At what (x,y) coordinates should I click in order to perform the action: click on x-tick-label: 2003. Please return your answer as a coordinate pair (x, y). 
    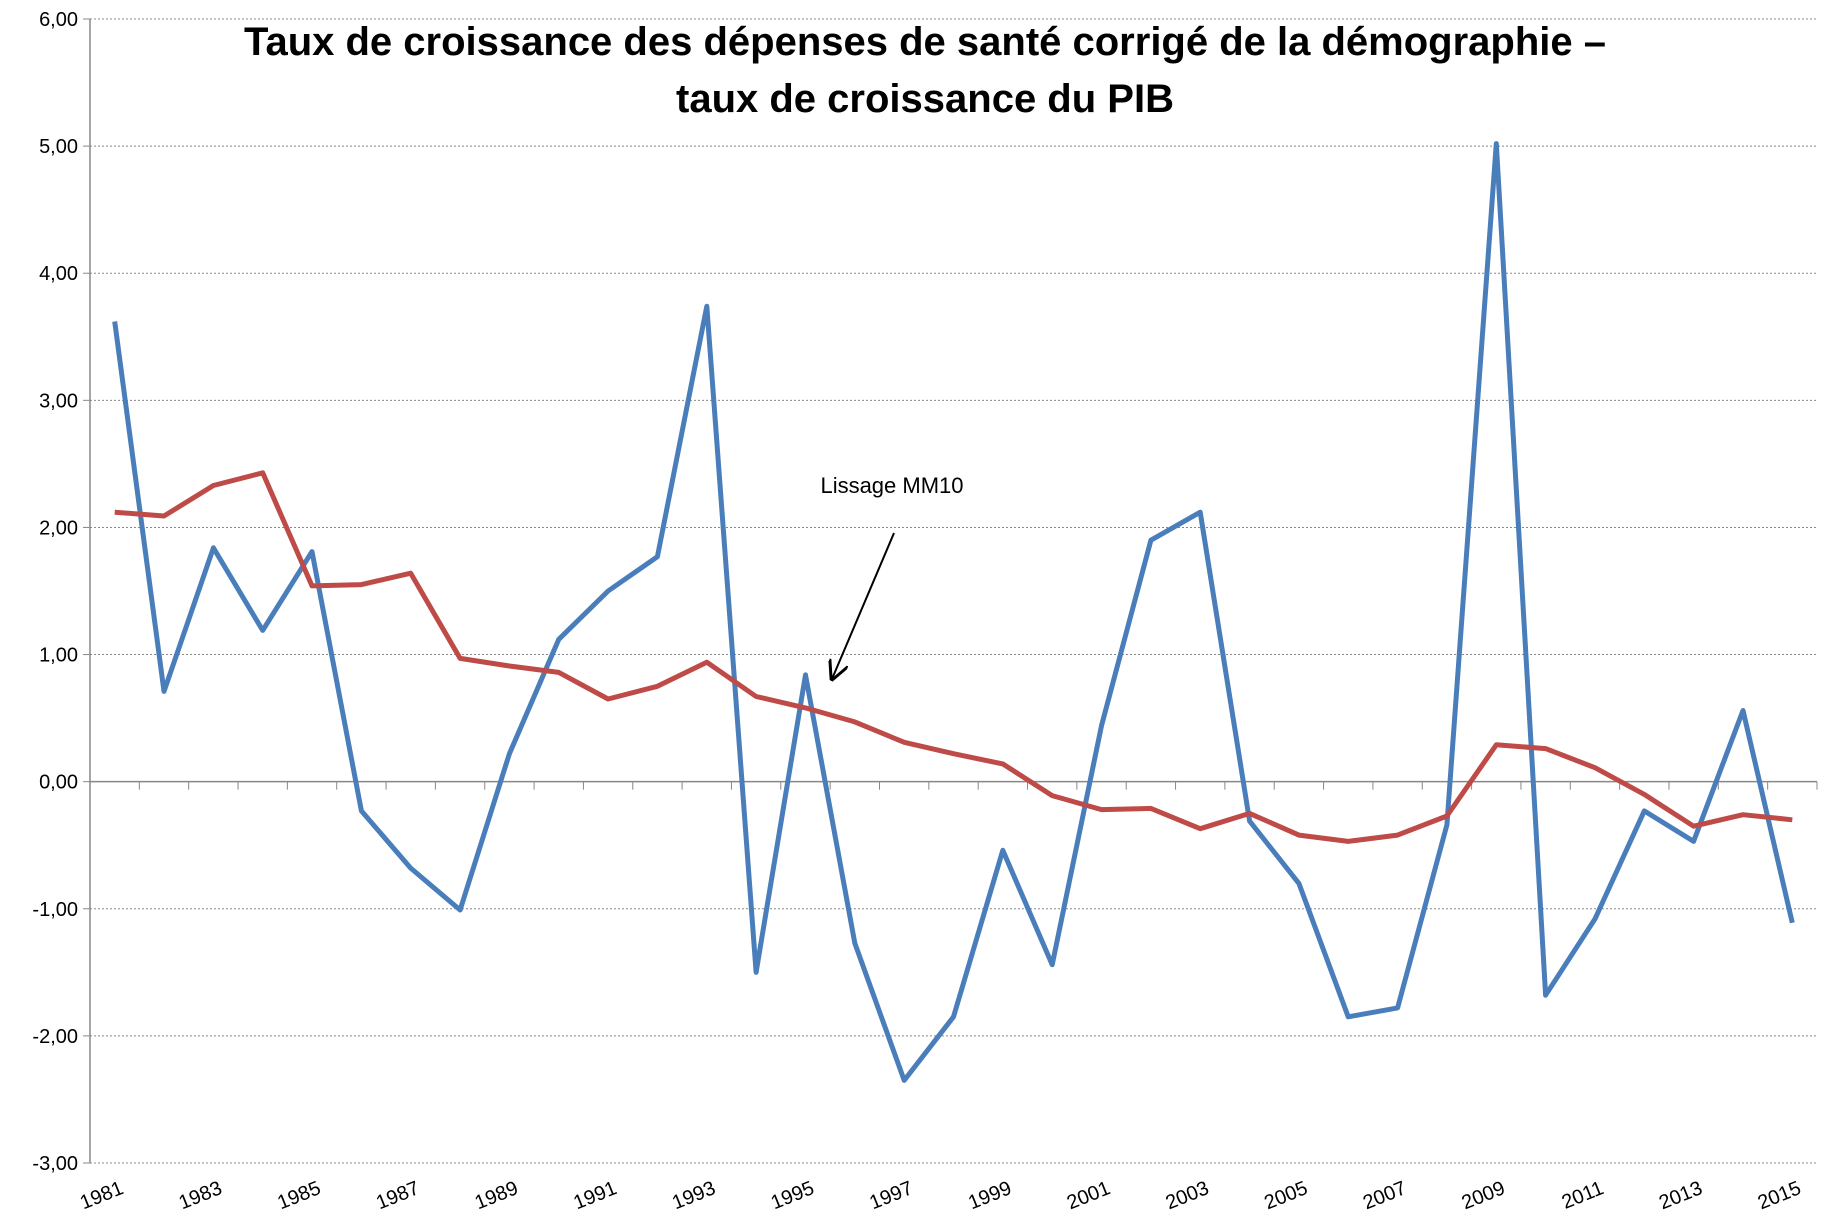
    Looking at the image, I should click on (1188, 1195).